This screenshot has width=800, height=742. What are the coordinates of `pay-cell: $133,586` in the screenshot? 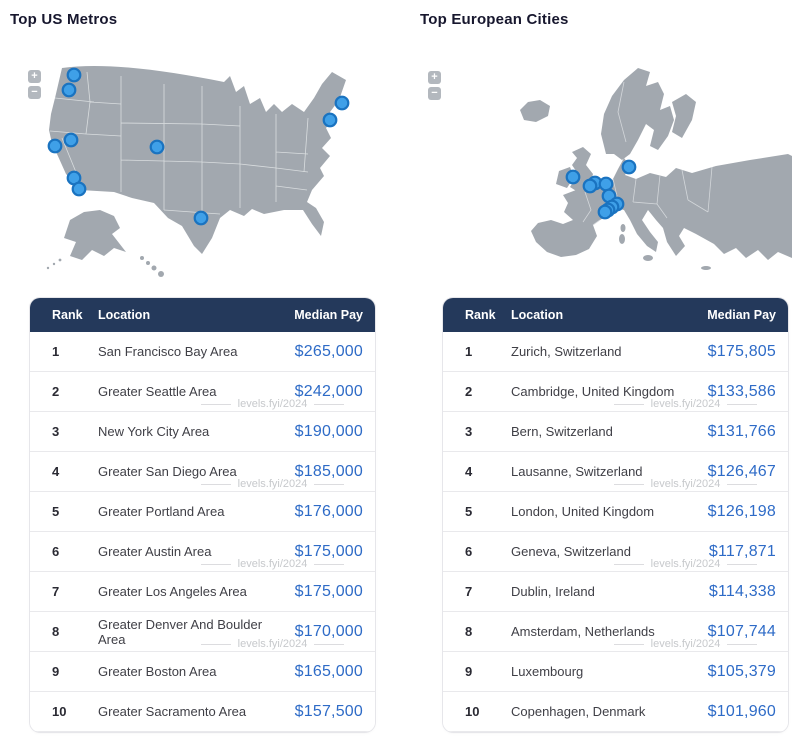 It's located at (741, 391).